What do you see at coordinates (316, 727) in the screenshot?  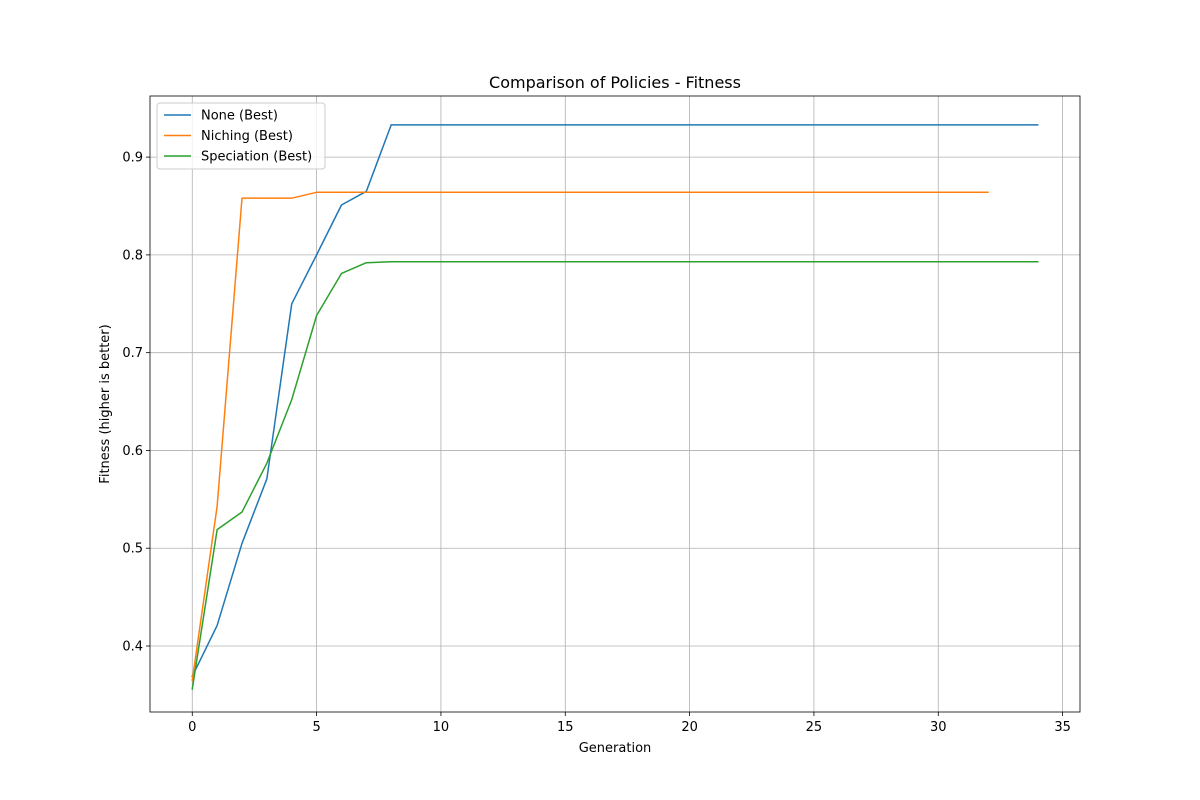 I see `x-tick-label: 5` at bounding box center [316, 727].